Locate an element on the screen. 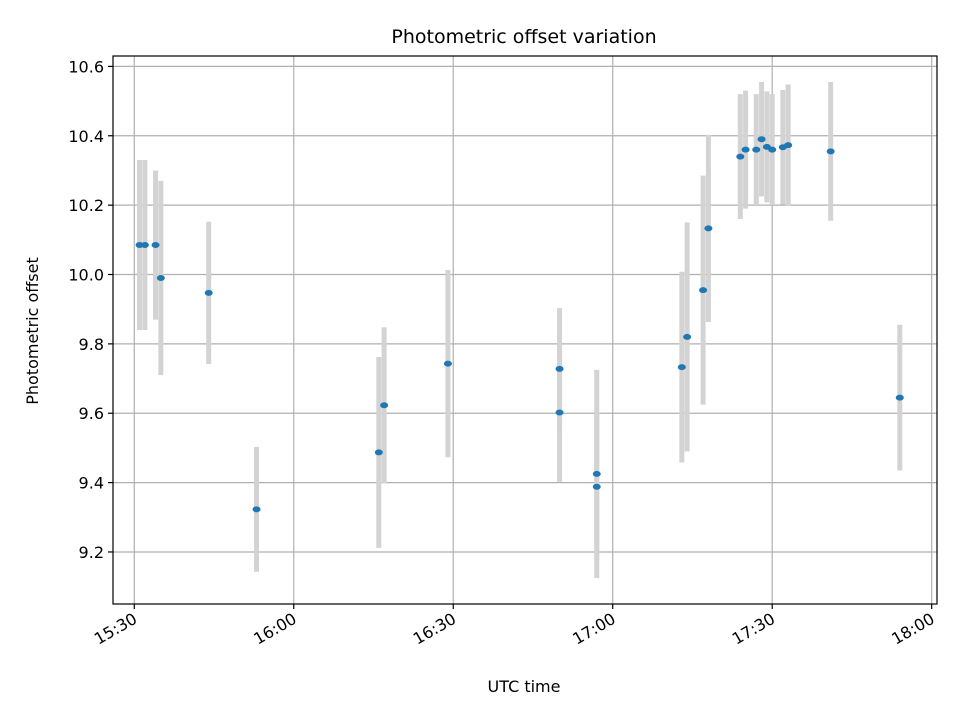 This screenshot has width=960, height=720. x-axis-title: UTC time is located at coordinates (524, 686).